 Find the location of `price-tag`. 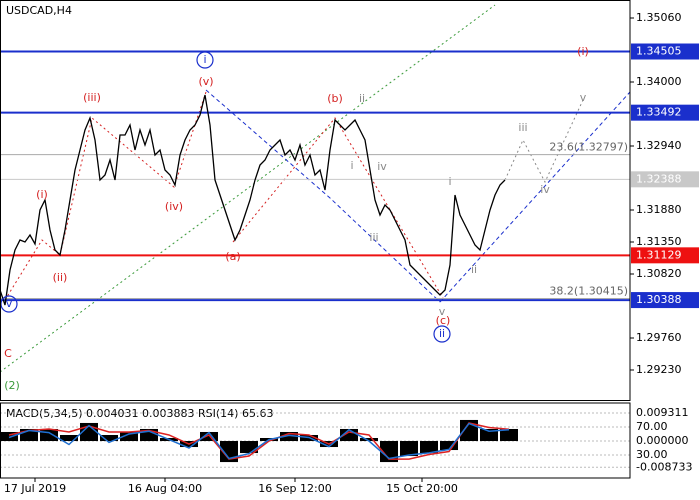

price-tag is located at coordinates (665, 179).